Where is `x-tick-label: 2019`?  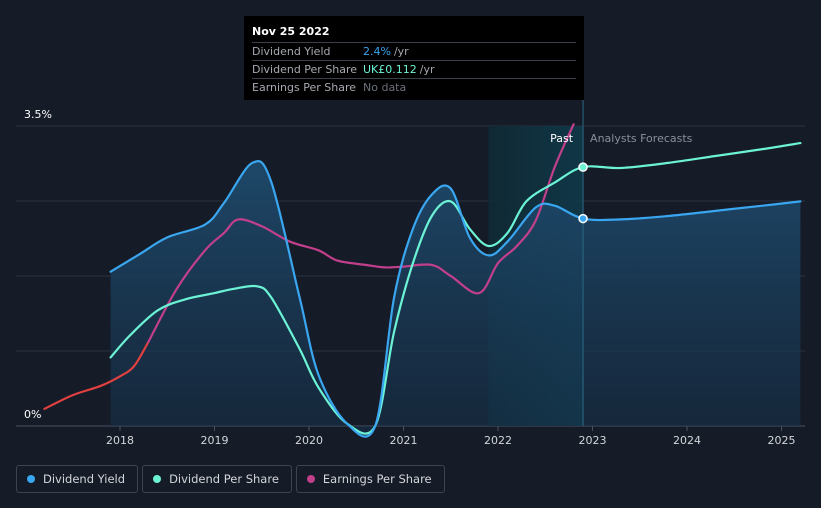
x-tick-label: 2019 is located at coordinates (215, 440).